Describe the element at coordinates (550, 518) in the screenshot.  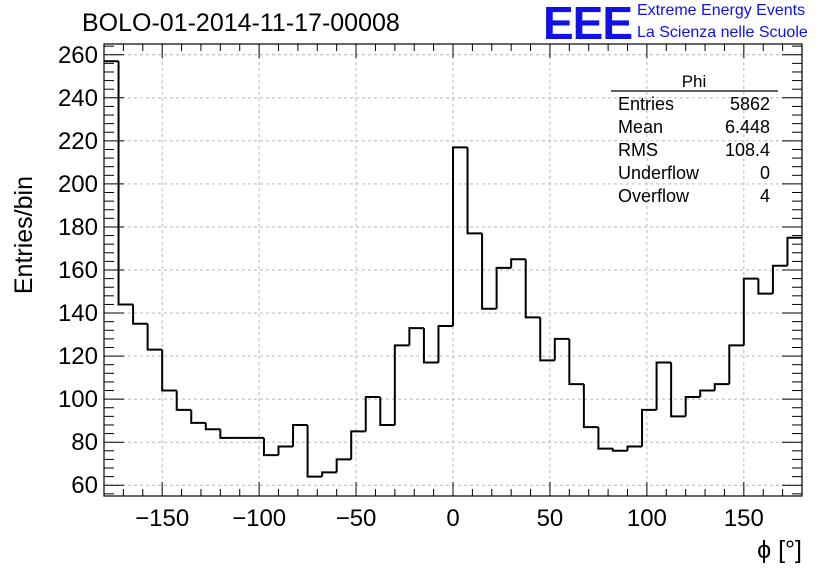
I see `x-tick-label: 50` at that location.